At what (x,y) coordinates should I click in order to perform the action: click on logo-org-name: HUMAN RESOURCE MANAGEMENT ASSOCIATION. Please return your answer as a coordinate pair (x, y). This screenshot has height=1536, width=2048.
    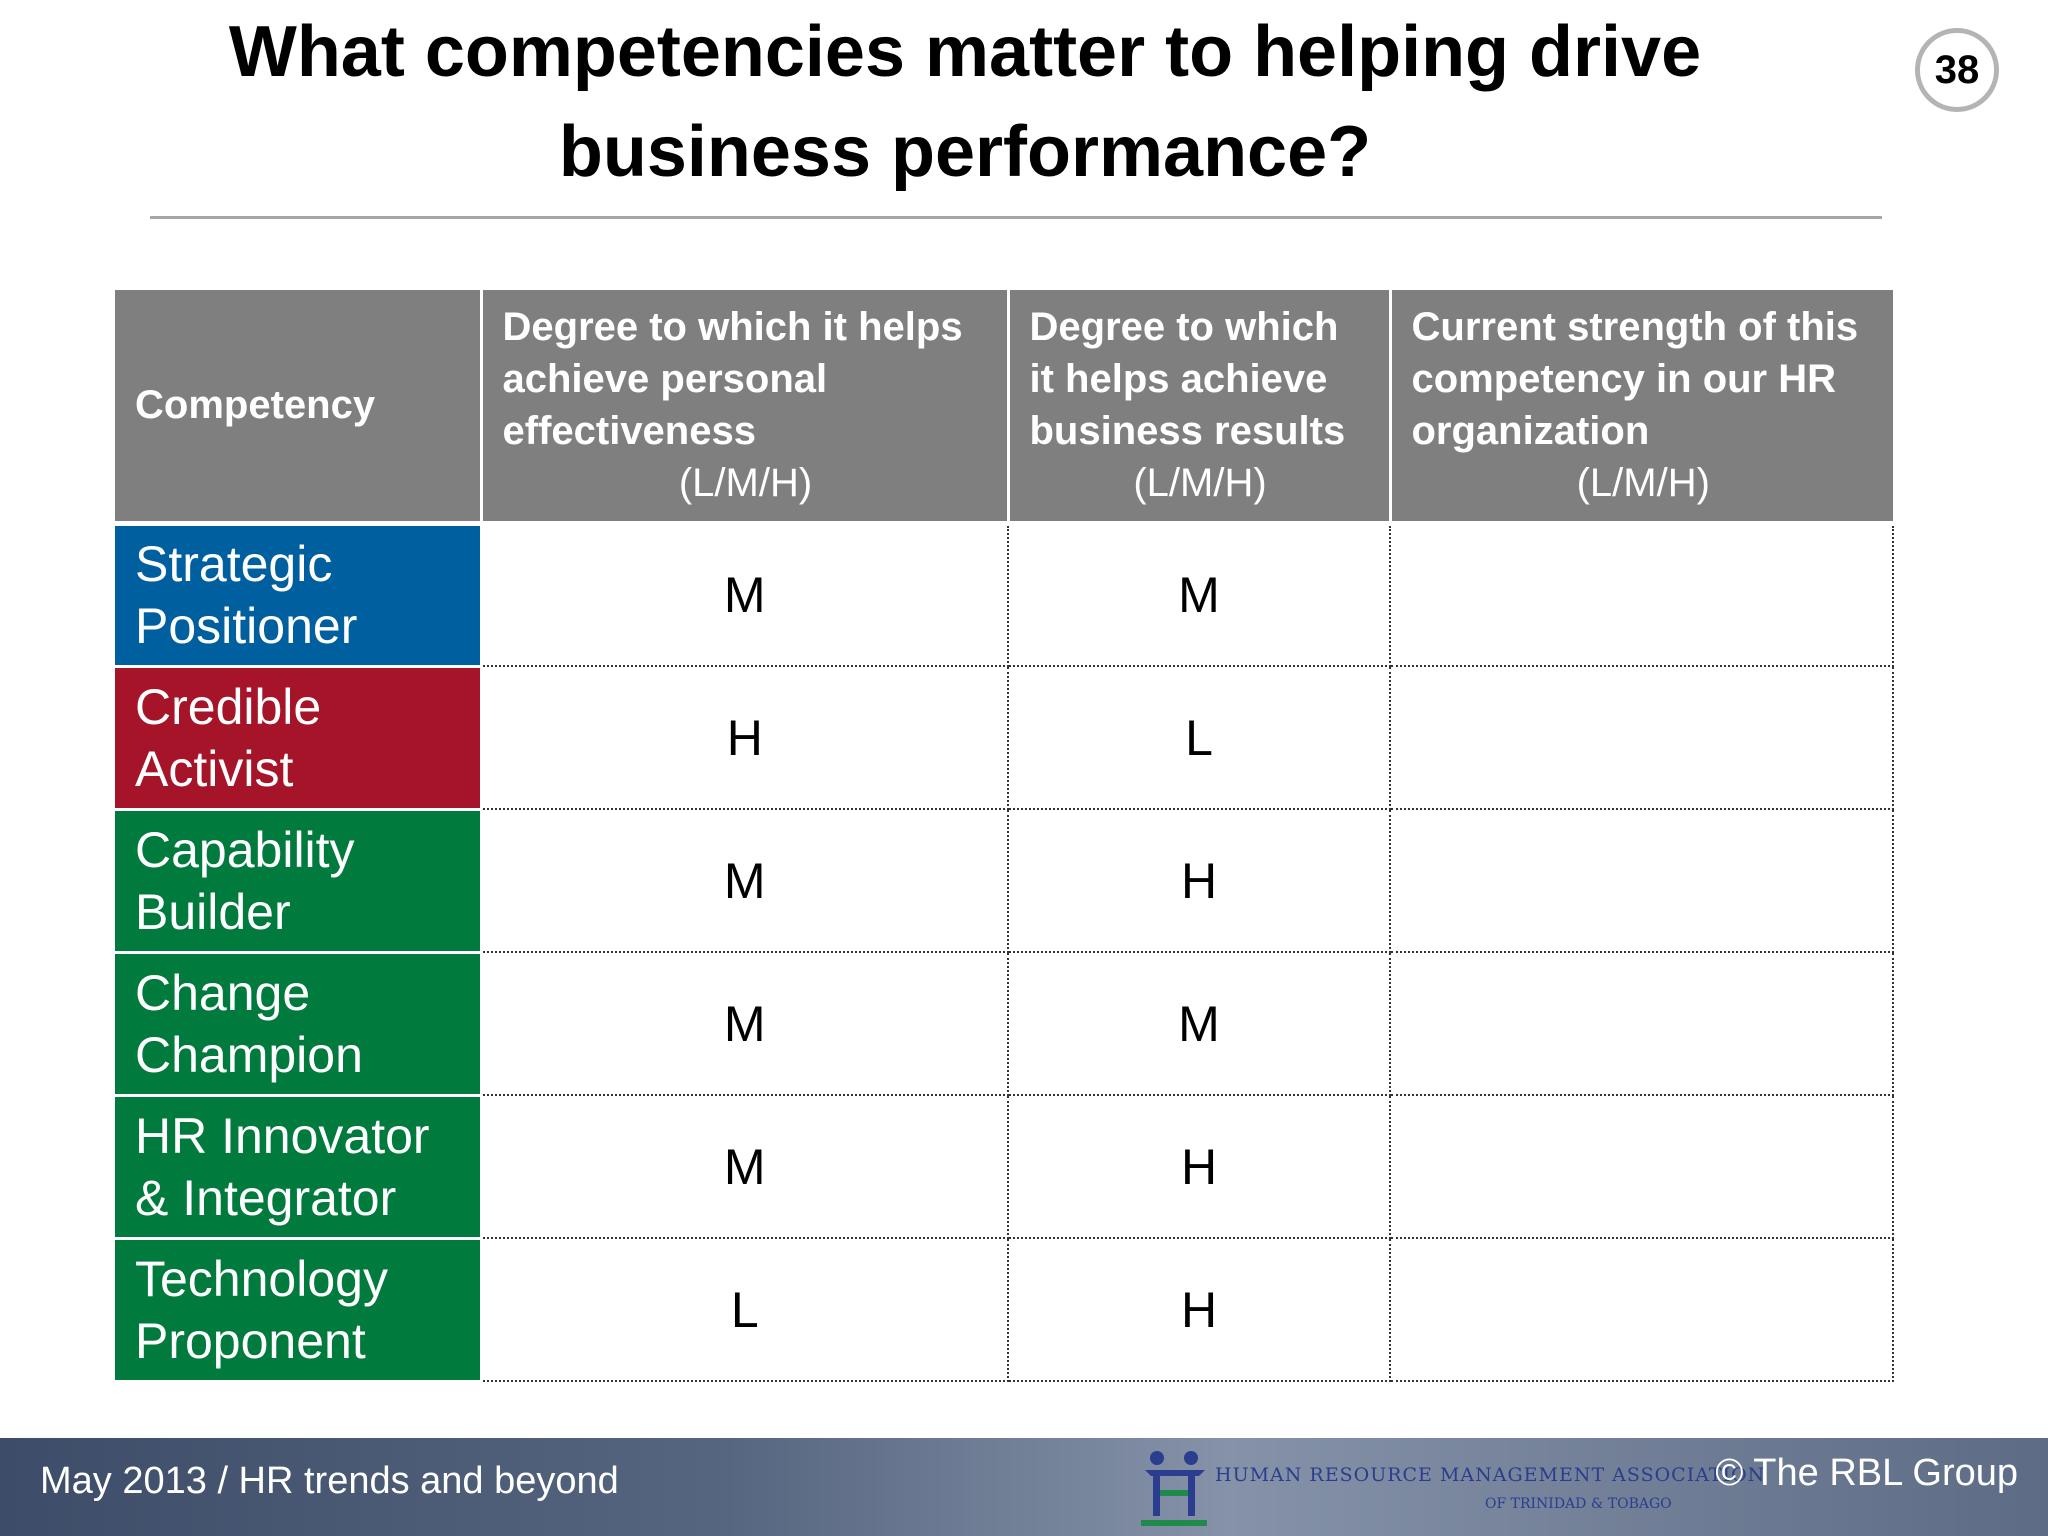
    Looking at the image, I should click on (1490, 1475).